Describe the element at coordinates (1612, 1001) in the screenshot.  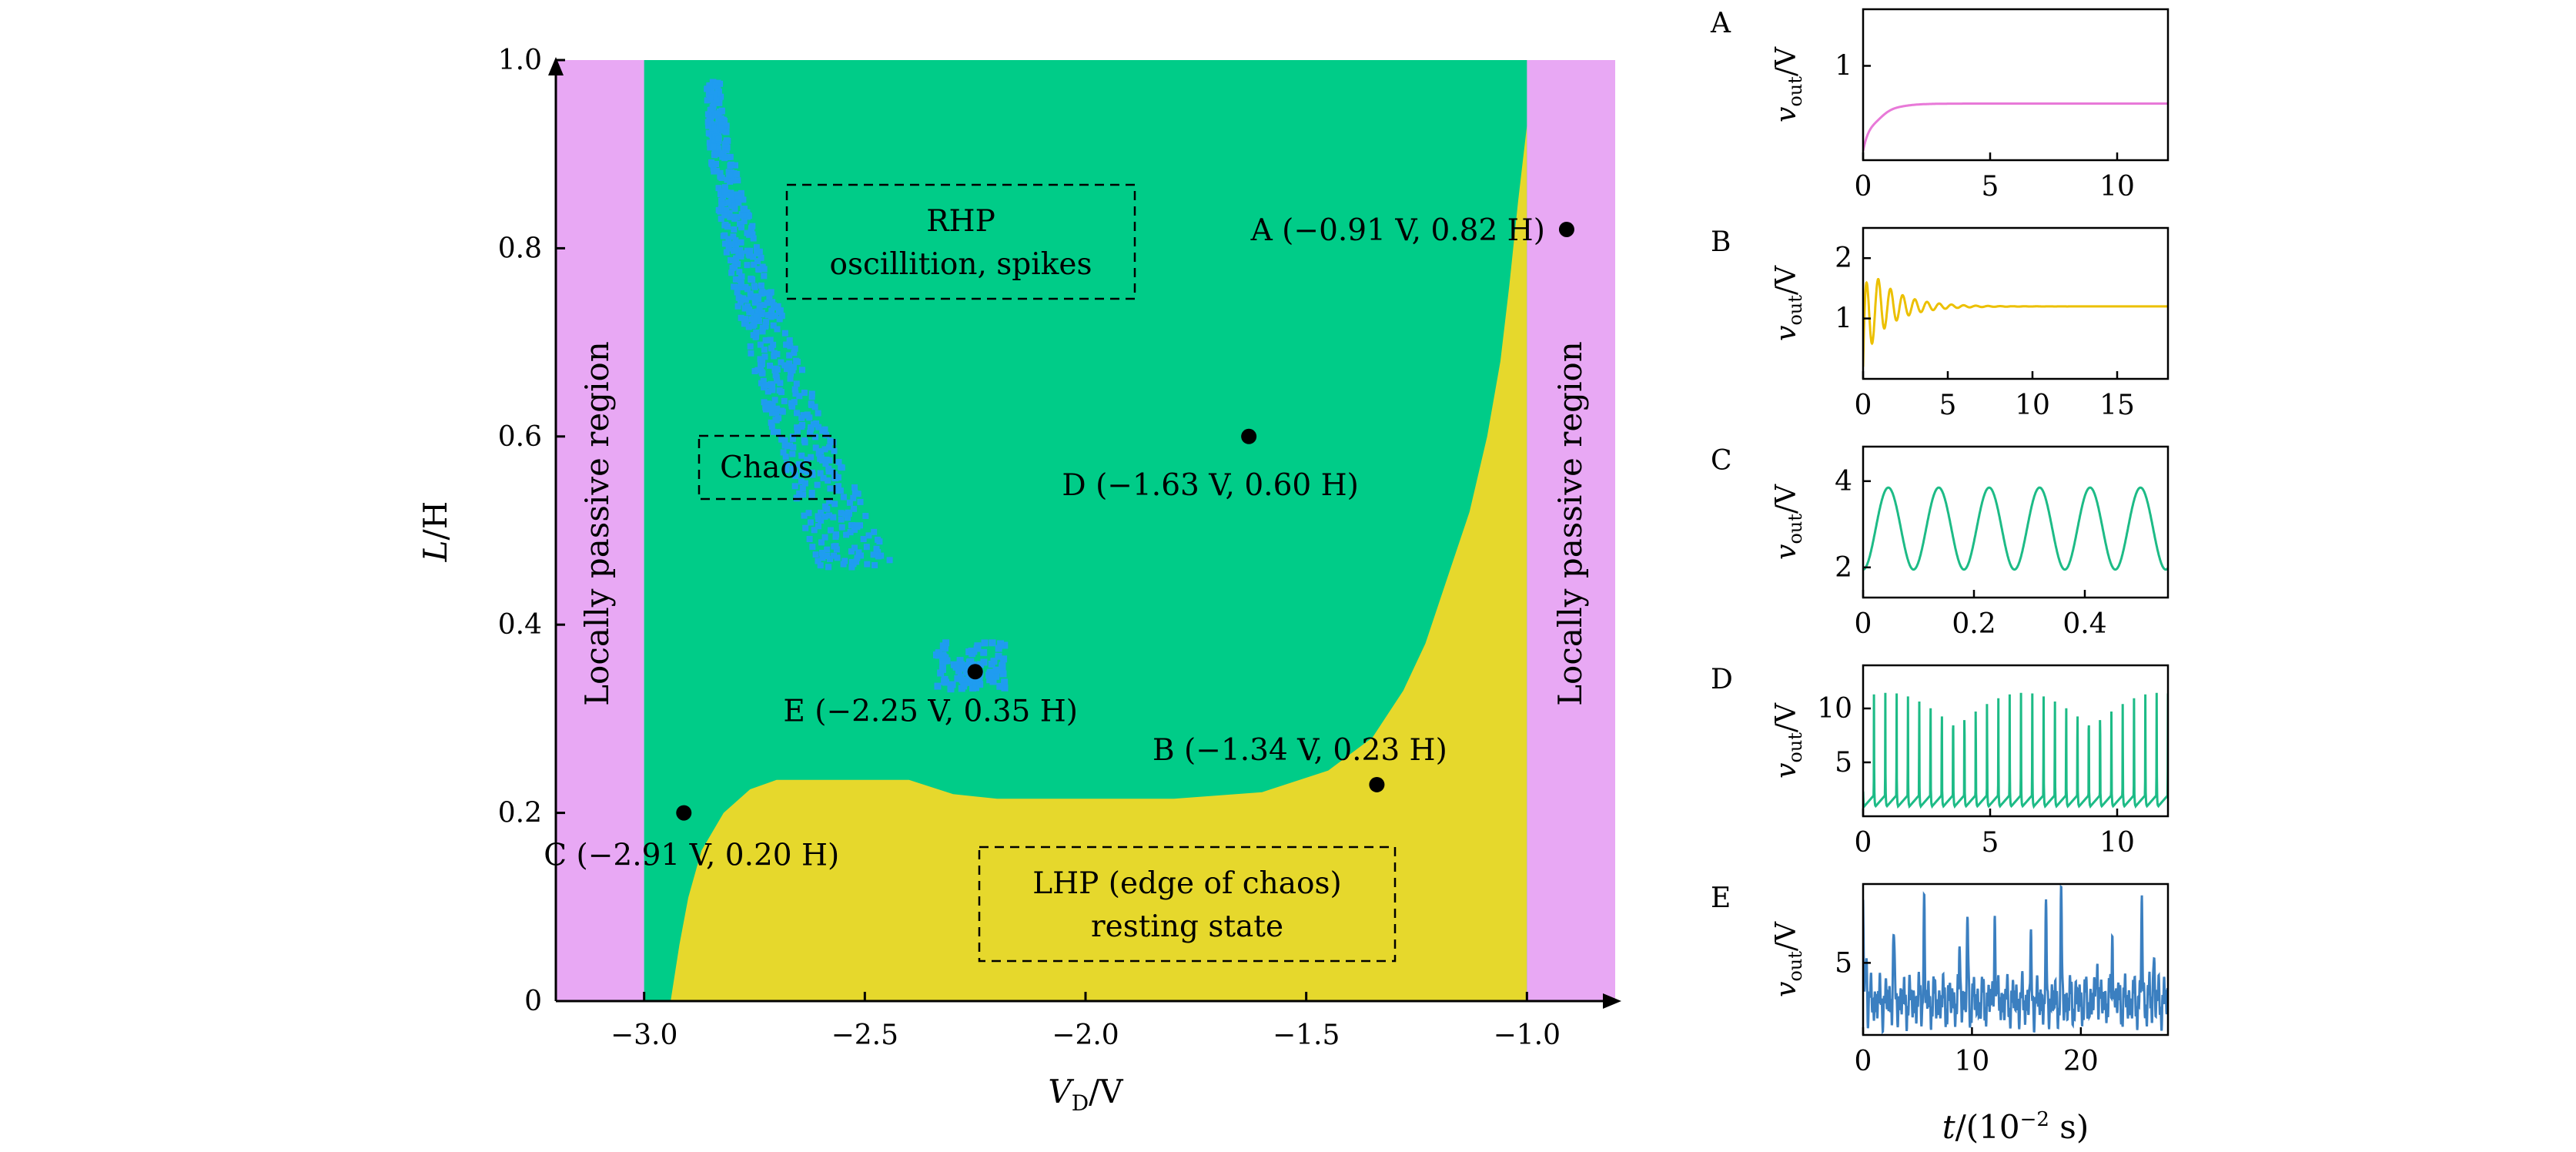
I see `x-axis-arrow` at that location.